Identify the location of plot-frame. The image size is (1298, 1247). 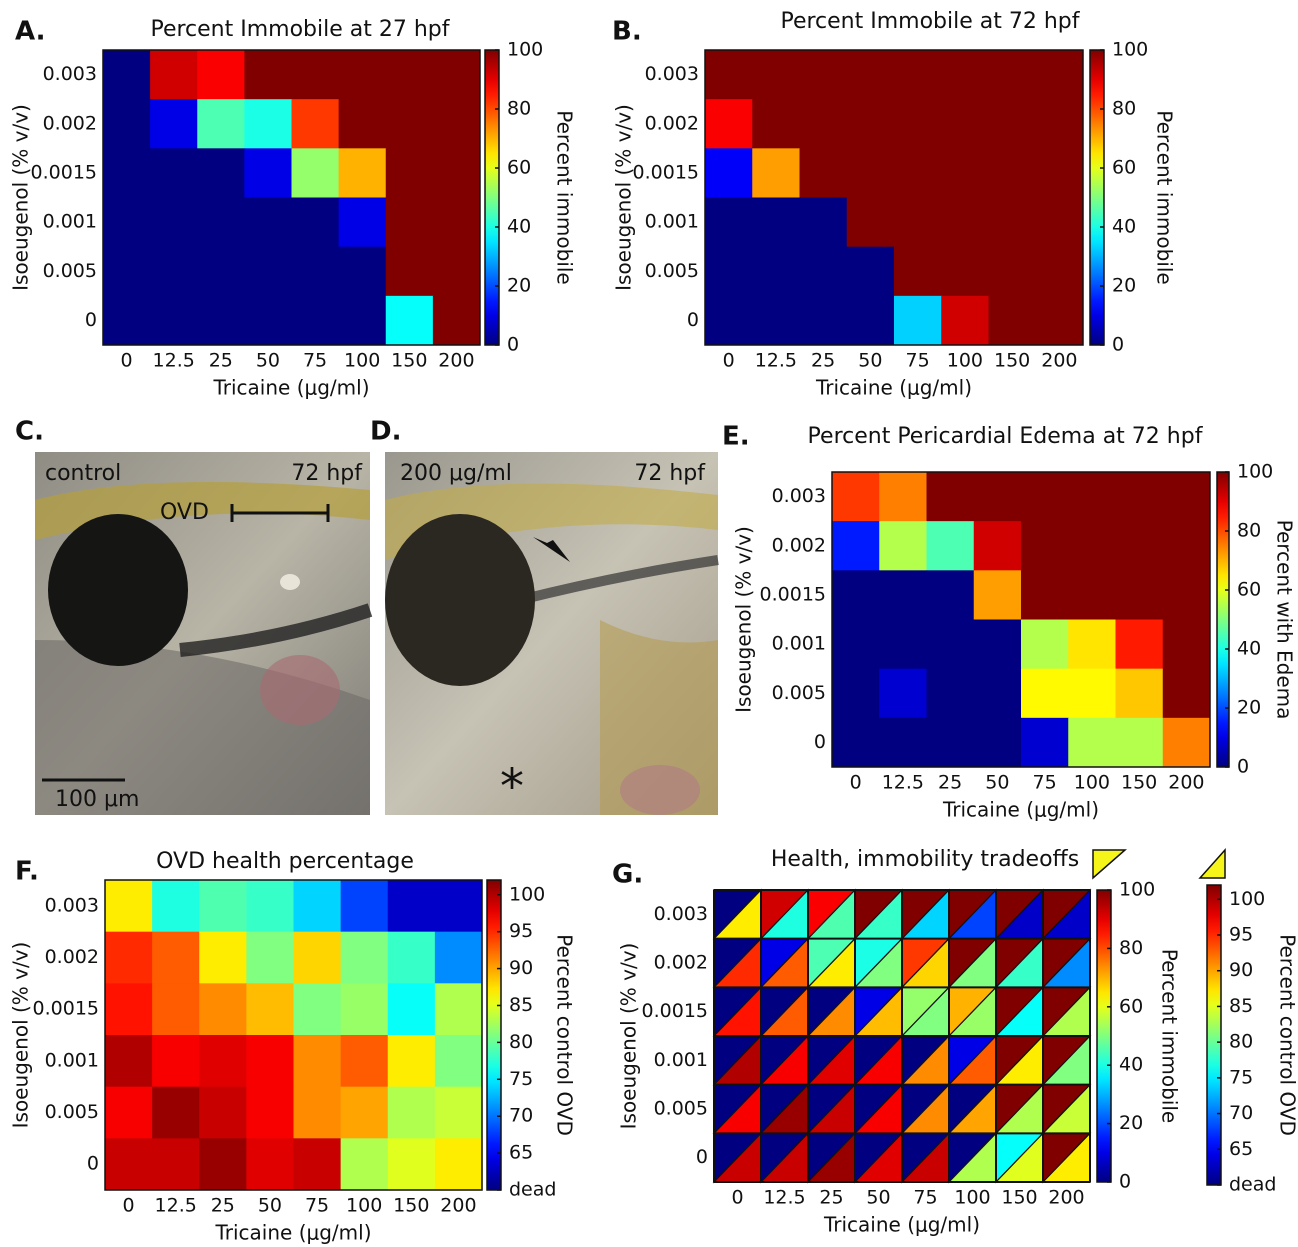
(1021, 619).